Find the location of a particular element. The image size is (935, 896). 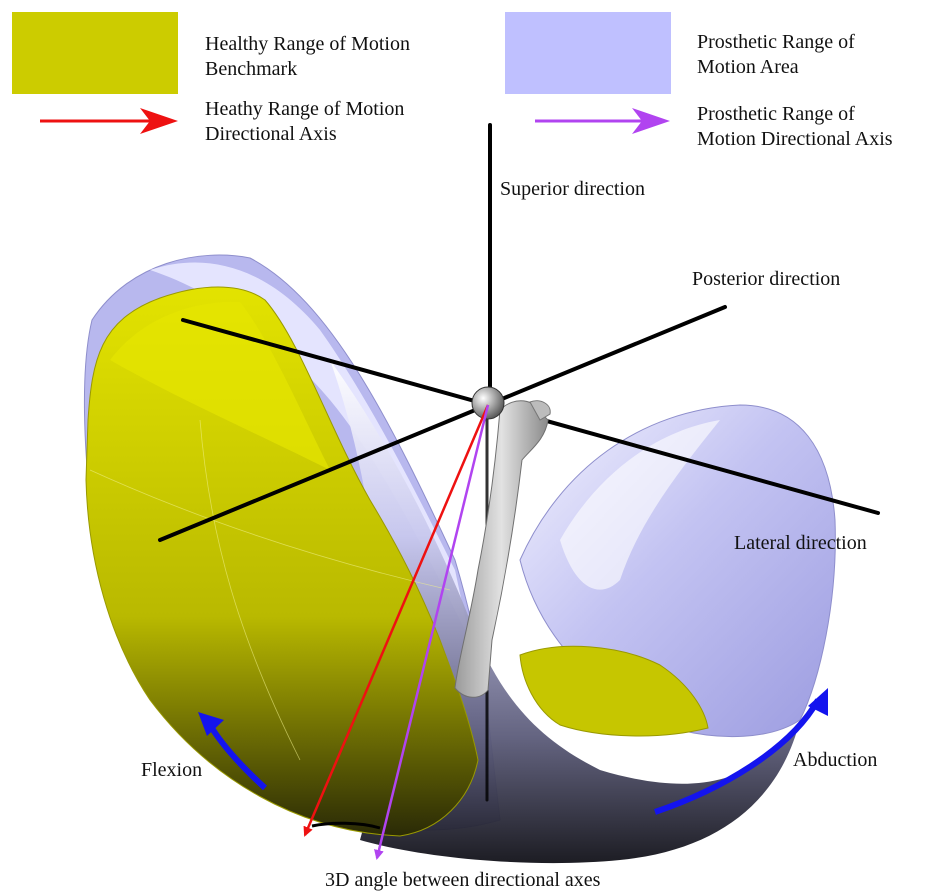

prosthetic-directional-axis is located at coordinates (432, 632).